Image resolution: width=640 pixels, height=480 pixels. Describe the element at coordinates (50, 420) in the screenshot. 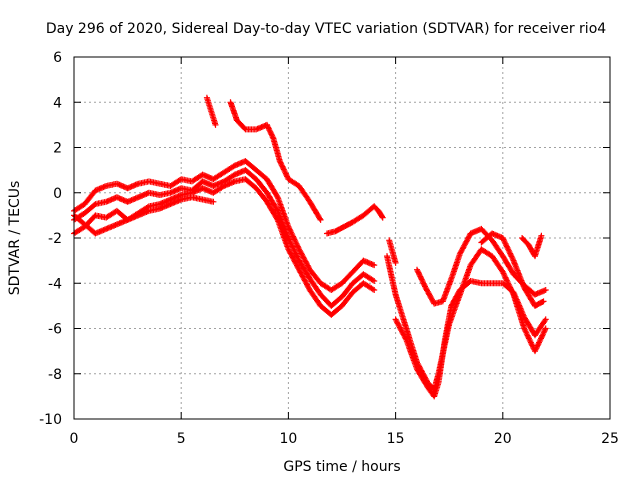

I see `y-tick-label: -10` at that location.